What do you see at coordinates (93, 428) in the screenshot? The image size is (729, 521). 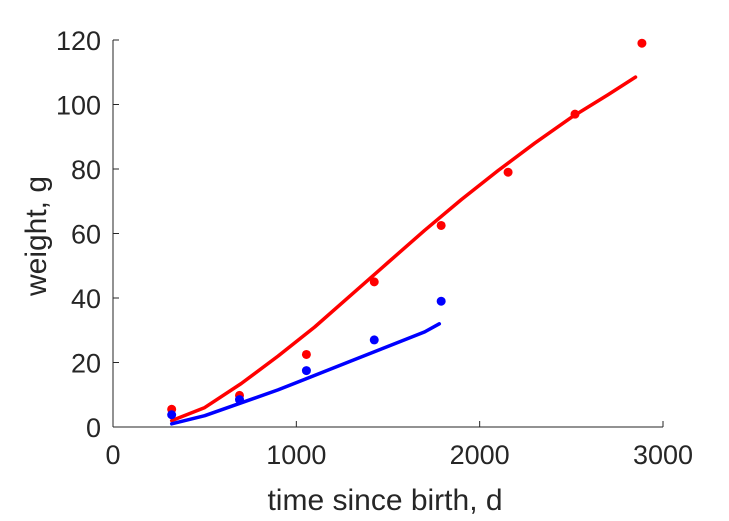 I see `y-tick-label: 0` at bounding box center [93, 428].